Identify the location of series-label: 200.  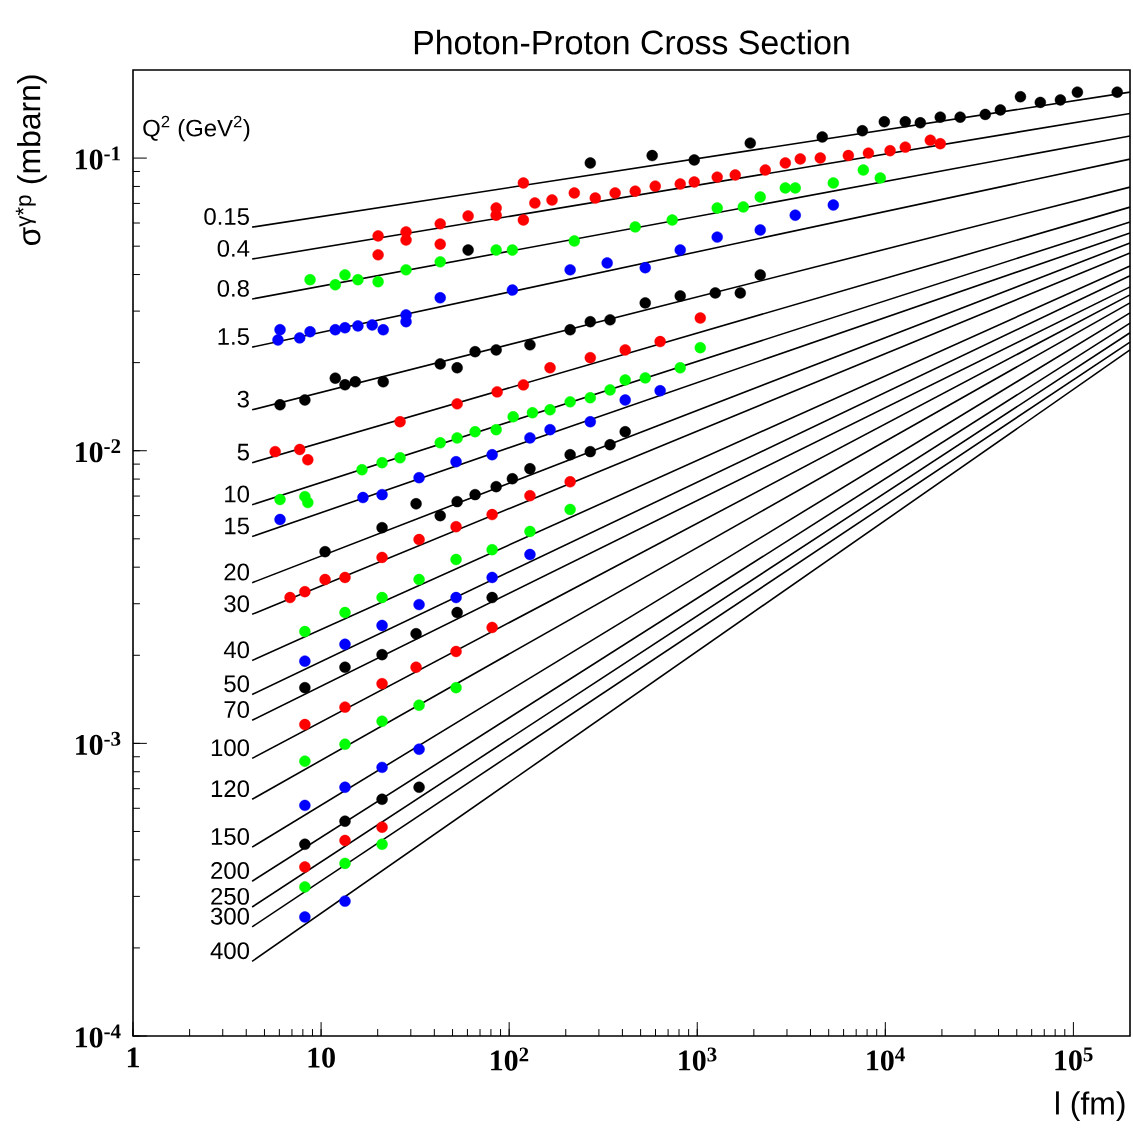
(230, 871).